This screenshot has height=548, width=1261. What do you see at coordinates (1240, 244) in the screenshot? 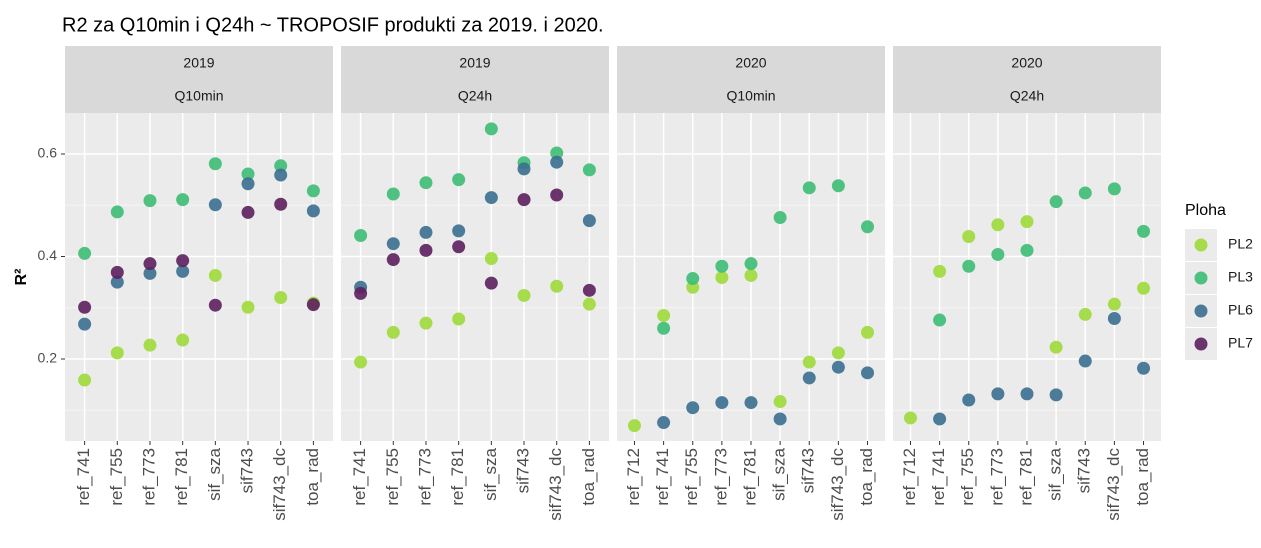
I see `legend-label: PL2` at bounding box center [1240, 244].